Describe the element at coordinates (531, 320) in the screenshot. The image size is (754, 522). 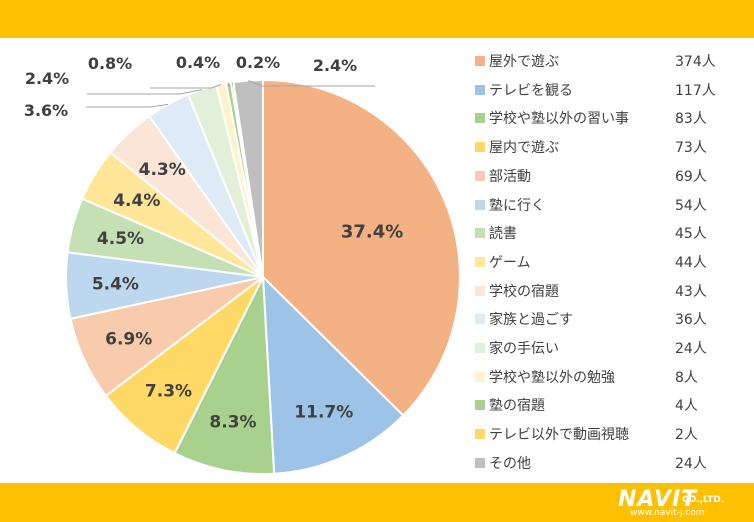
I see `legend-label: 家族と過ごす` at that location.